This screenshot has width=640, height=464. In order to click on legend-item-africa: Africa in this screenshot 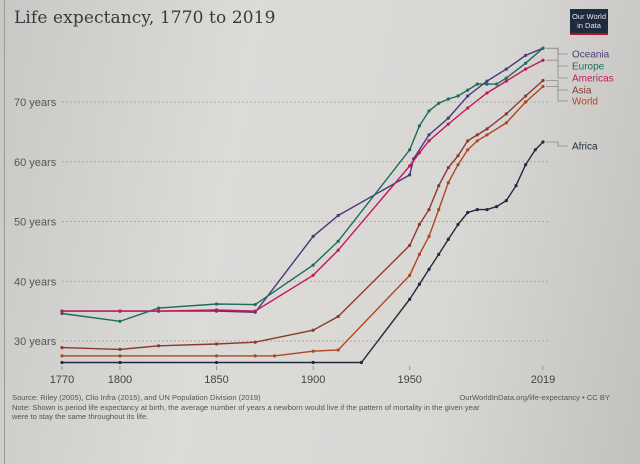, I will do `click(572, 147)`.